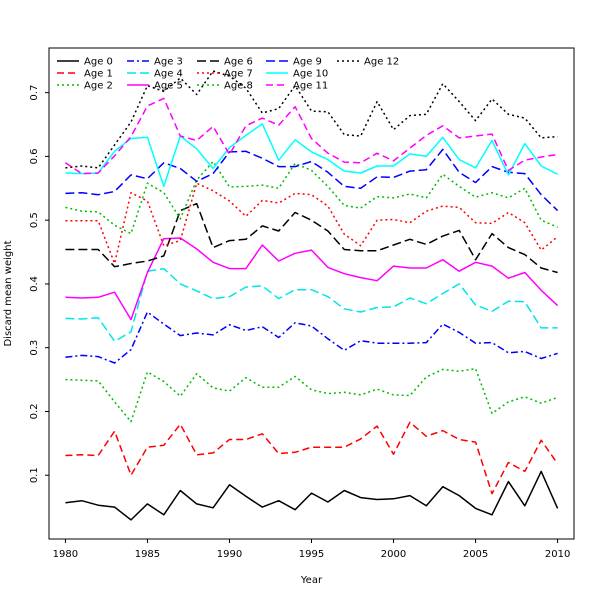 The height and width of the screenshot is (600, 600). What do you see at coordinates (311, 554) in the screenshot?
I see `x-tick-label: 1995` at bounding box center [311, 554].